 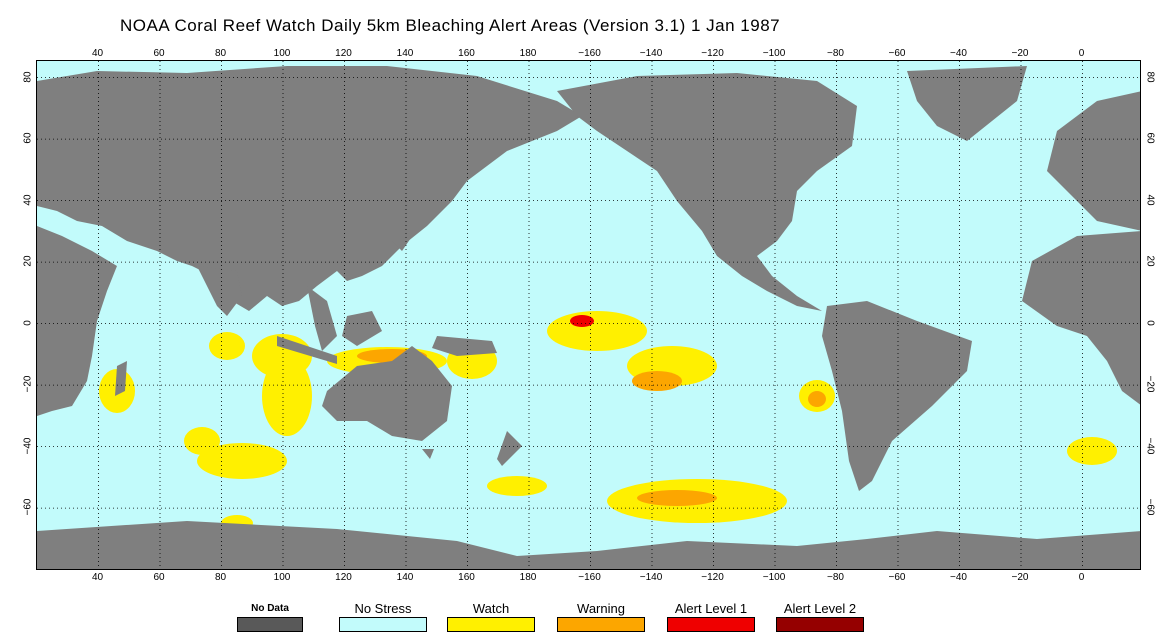 I want to click on legend-label: Alert Level 2, so click(x=820, y=608).